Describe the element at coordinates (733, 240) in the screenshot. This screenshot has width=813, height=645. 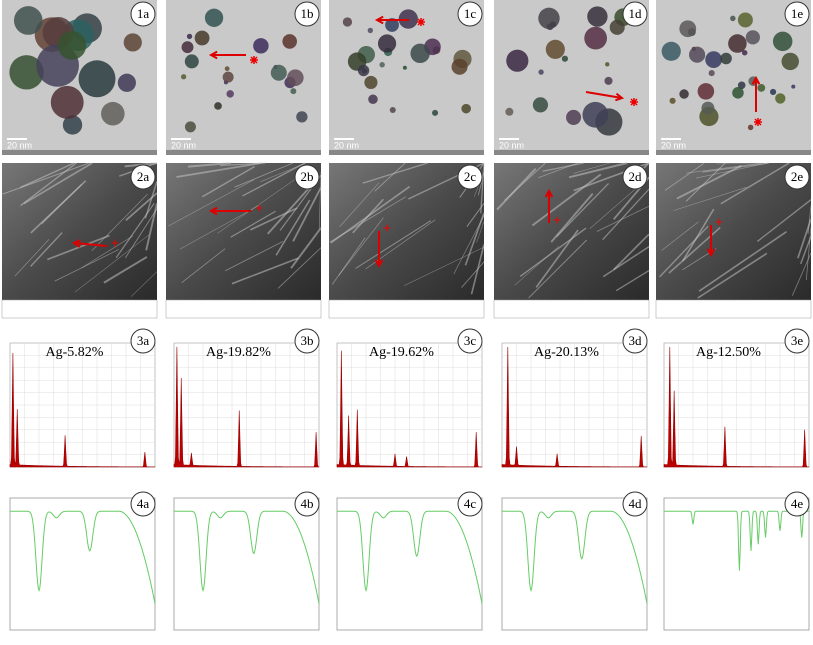
I see `panel: +2e` at that location.